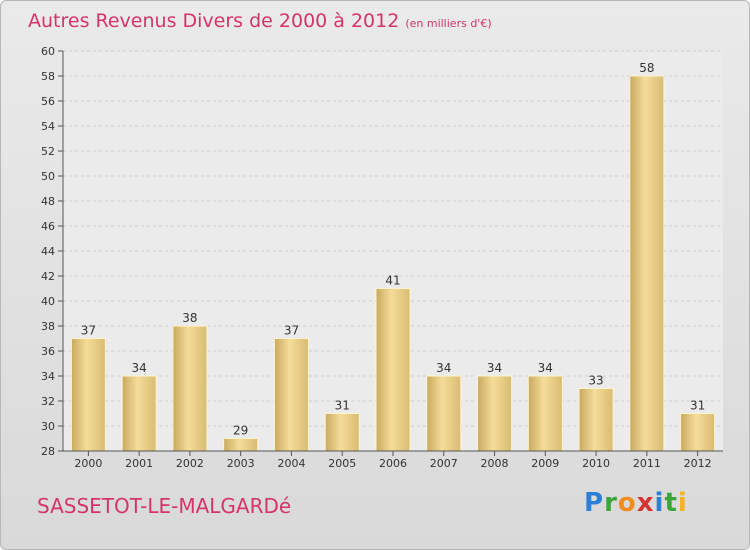 The height and width of the screenshot is (550, 750). What do you see at coordinates (342, 432) in the screenshot?
I see `bar-2005` at bounding box center [342, 432].